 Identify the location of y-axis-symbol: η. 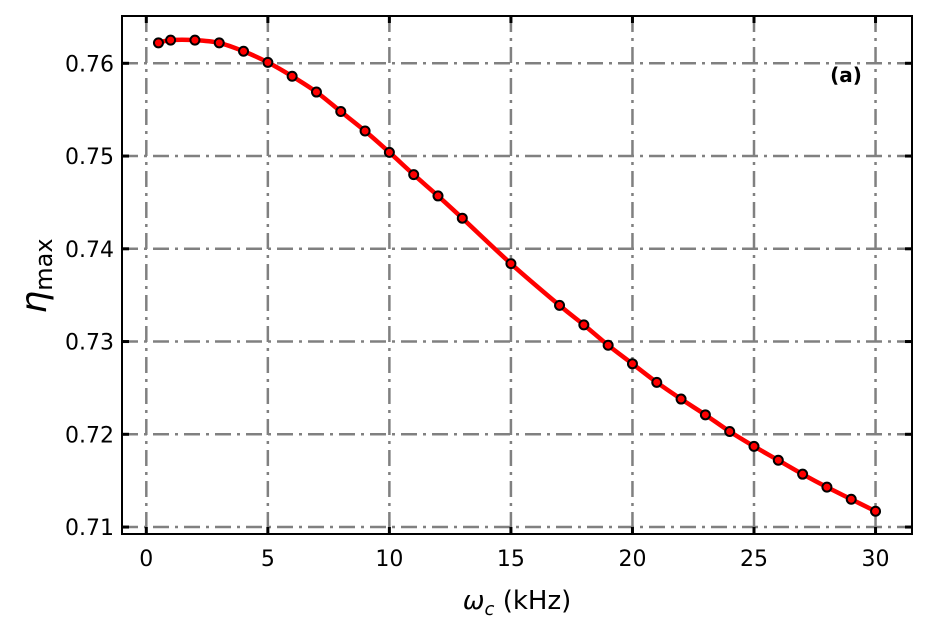
(34, 302).